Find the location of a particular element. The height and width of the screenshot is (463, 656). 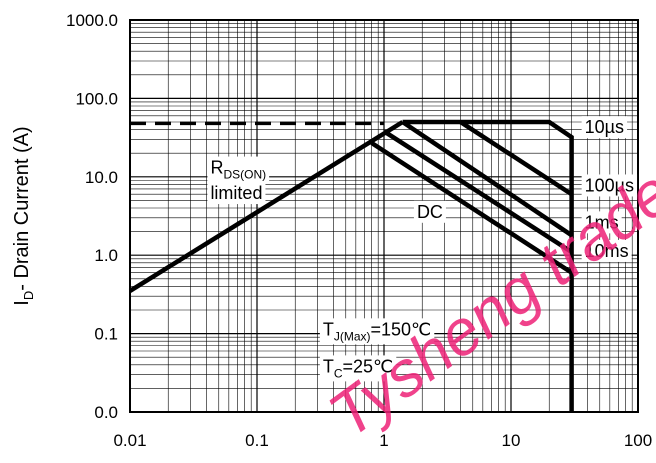

annotation-limited-label: limited is located at coordinates (236, 193).